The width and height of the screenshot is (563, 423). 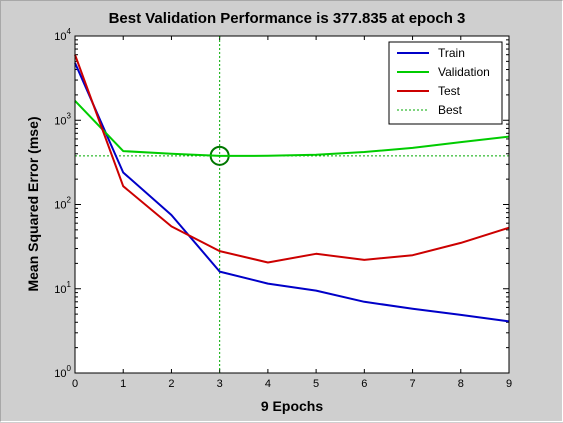 I want to click on x-tick-label: 9, so click(x=509, y=384).